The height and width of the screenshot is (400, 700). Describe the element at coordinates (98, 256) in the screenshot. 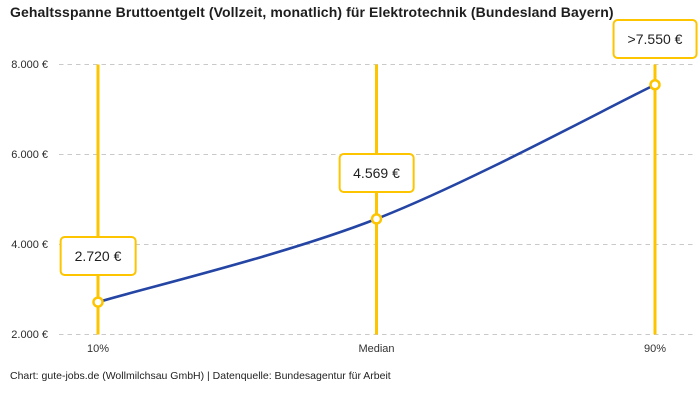

I see `value-callout-10th-percentile: 2.720 €` at that location.